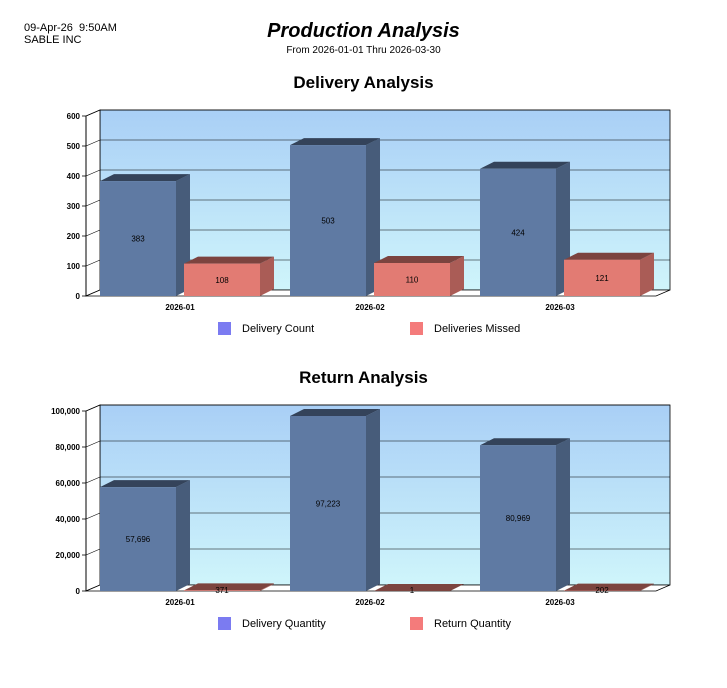  Describe the element at coordinates (68, 483) in the screenshot. I see `y-tick-label: 60,000` at that location.